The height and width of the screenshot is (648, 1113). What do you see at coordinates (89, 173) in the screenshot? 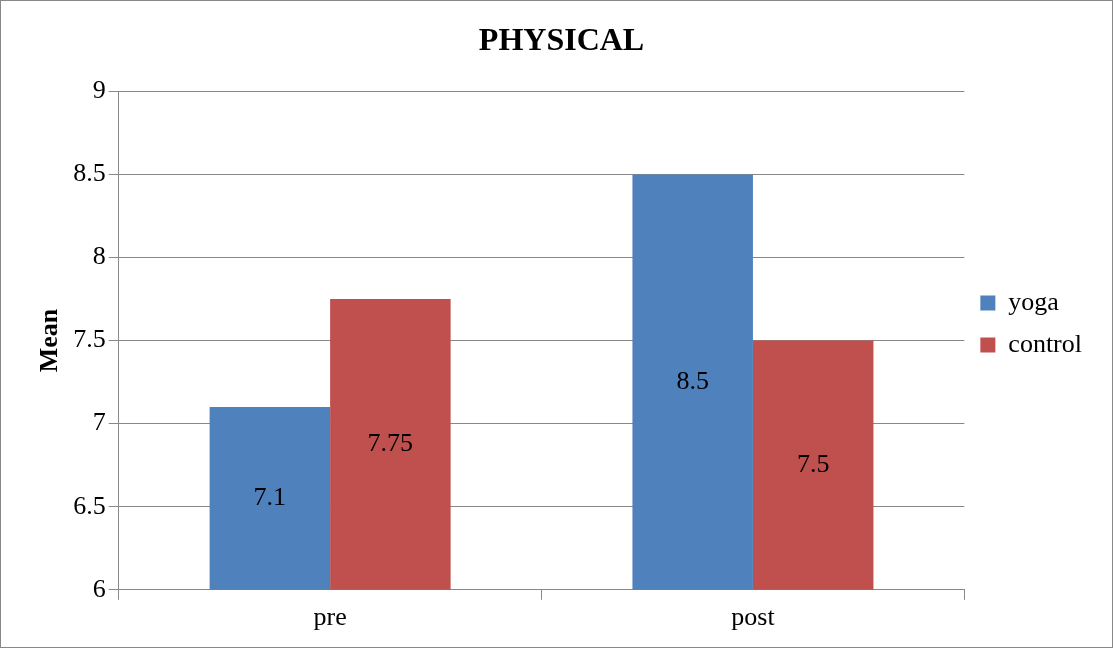
I see `y-tick-label: 8.5` at bounding box center [89, 173].